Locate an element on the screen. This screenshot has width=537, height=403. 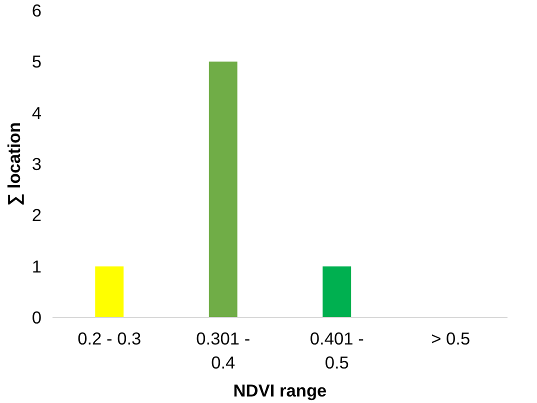
x-tick-label: 0.401 - 0.5 is located at coordinates (337, 350).